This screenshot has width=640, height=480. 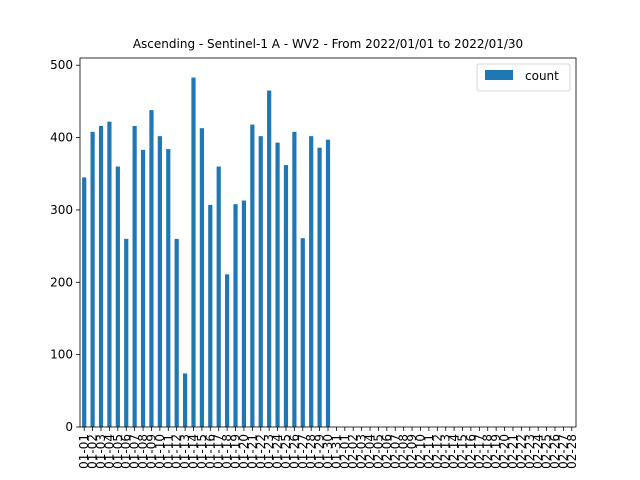 I want to click on x-tick-label: 02-28, so click(x=572, y=451).